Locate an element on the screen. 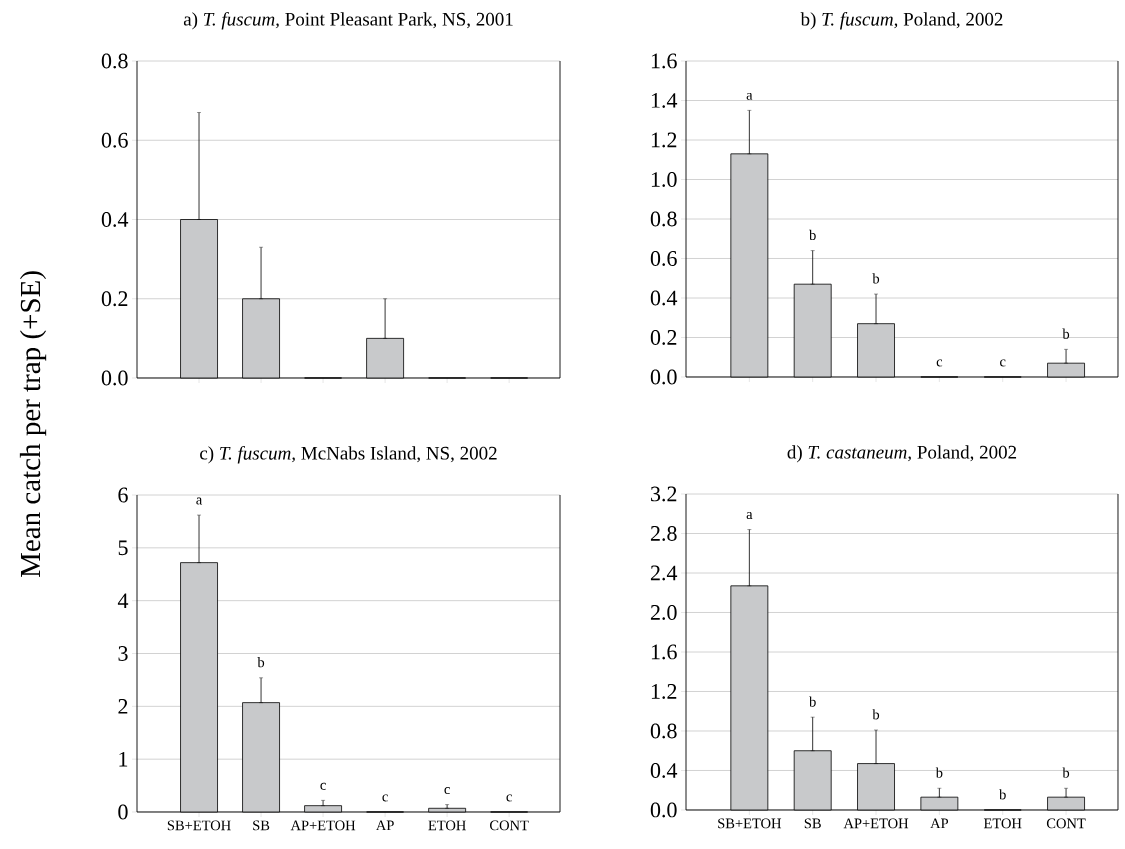 This screenshot has width=1125, height=849. y-tick-label: 6 is located at coordinates (123, 495).